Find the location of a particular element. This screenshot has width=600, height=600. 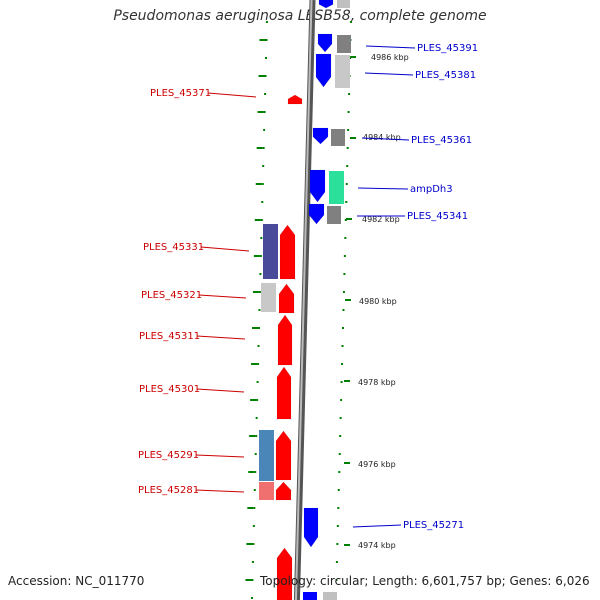

forward-gene-label: PLES_45381 is located at coordinates (445, 75).